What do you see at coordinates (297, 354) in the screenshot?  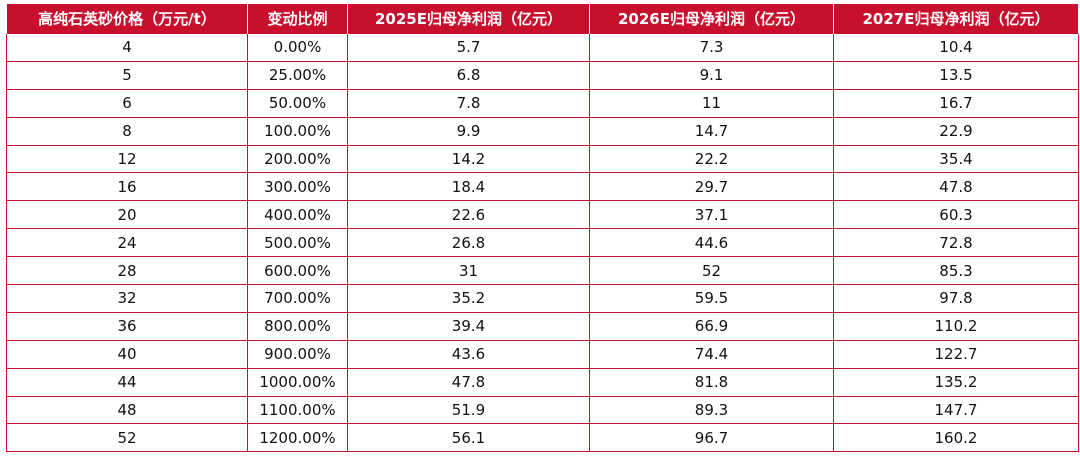 I see `cell-change-ratio: 900.00%` at bounding box center [297, 354].